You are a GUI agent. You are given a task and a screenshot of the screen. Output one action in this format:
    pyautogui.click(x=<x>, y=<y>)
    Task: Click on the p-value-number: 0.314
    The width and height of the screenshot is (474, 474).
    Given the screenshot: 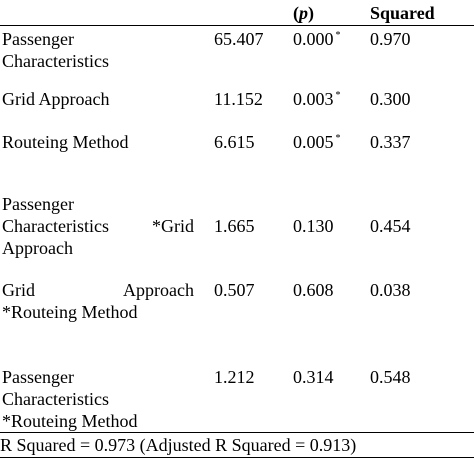 What is the action you would take?
    pyautogui.click(x=313, y=377)
    